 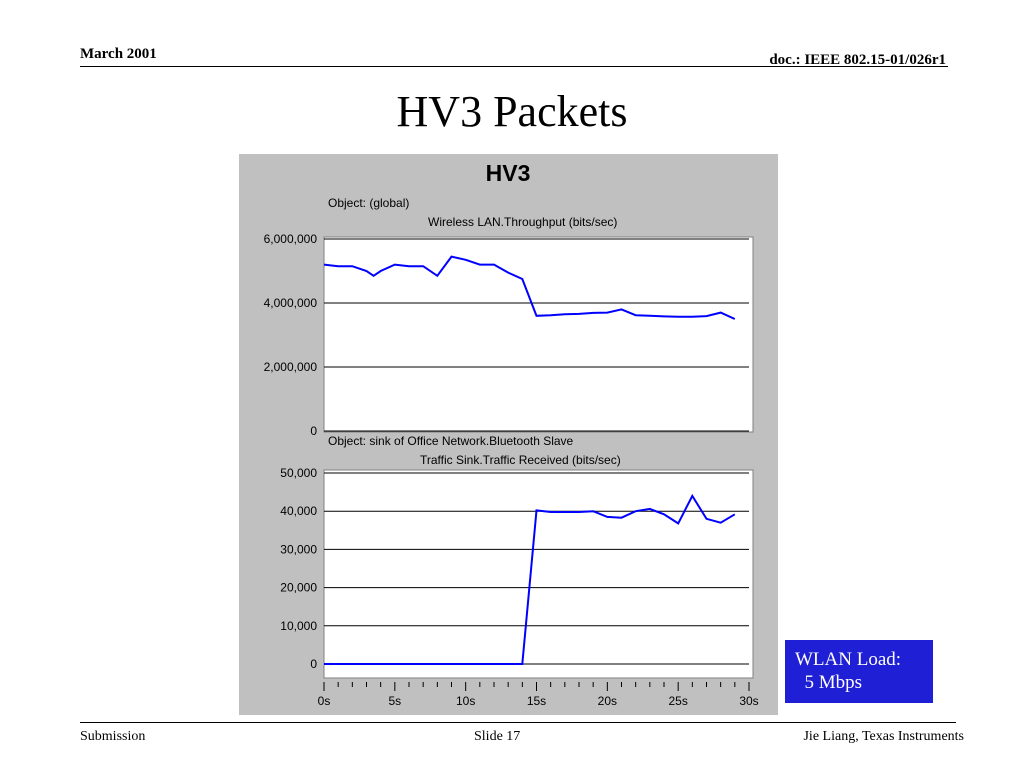 I want to click on x-tick-label: 30s, so click(x=748, y=701).